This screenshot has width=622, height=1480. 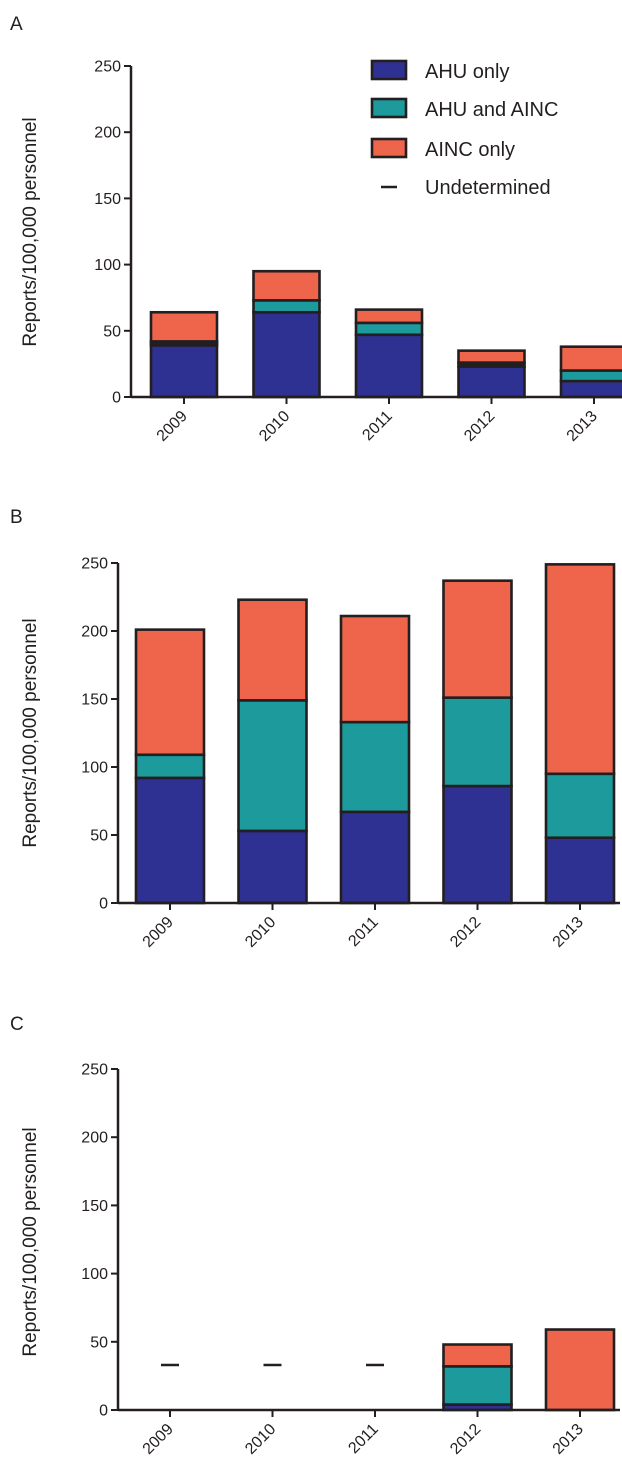 What do you see at coordinates (30, 732) in the screenshot?
I see `panel-b-y-axis-label: Reports/100,000 personnel` at bounding box center [30, 732].